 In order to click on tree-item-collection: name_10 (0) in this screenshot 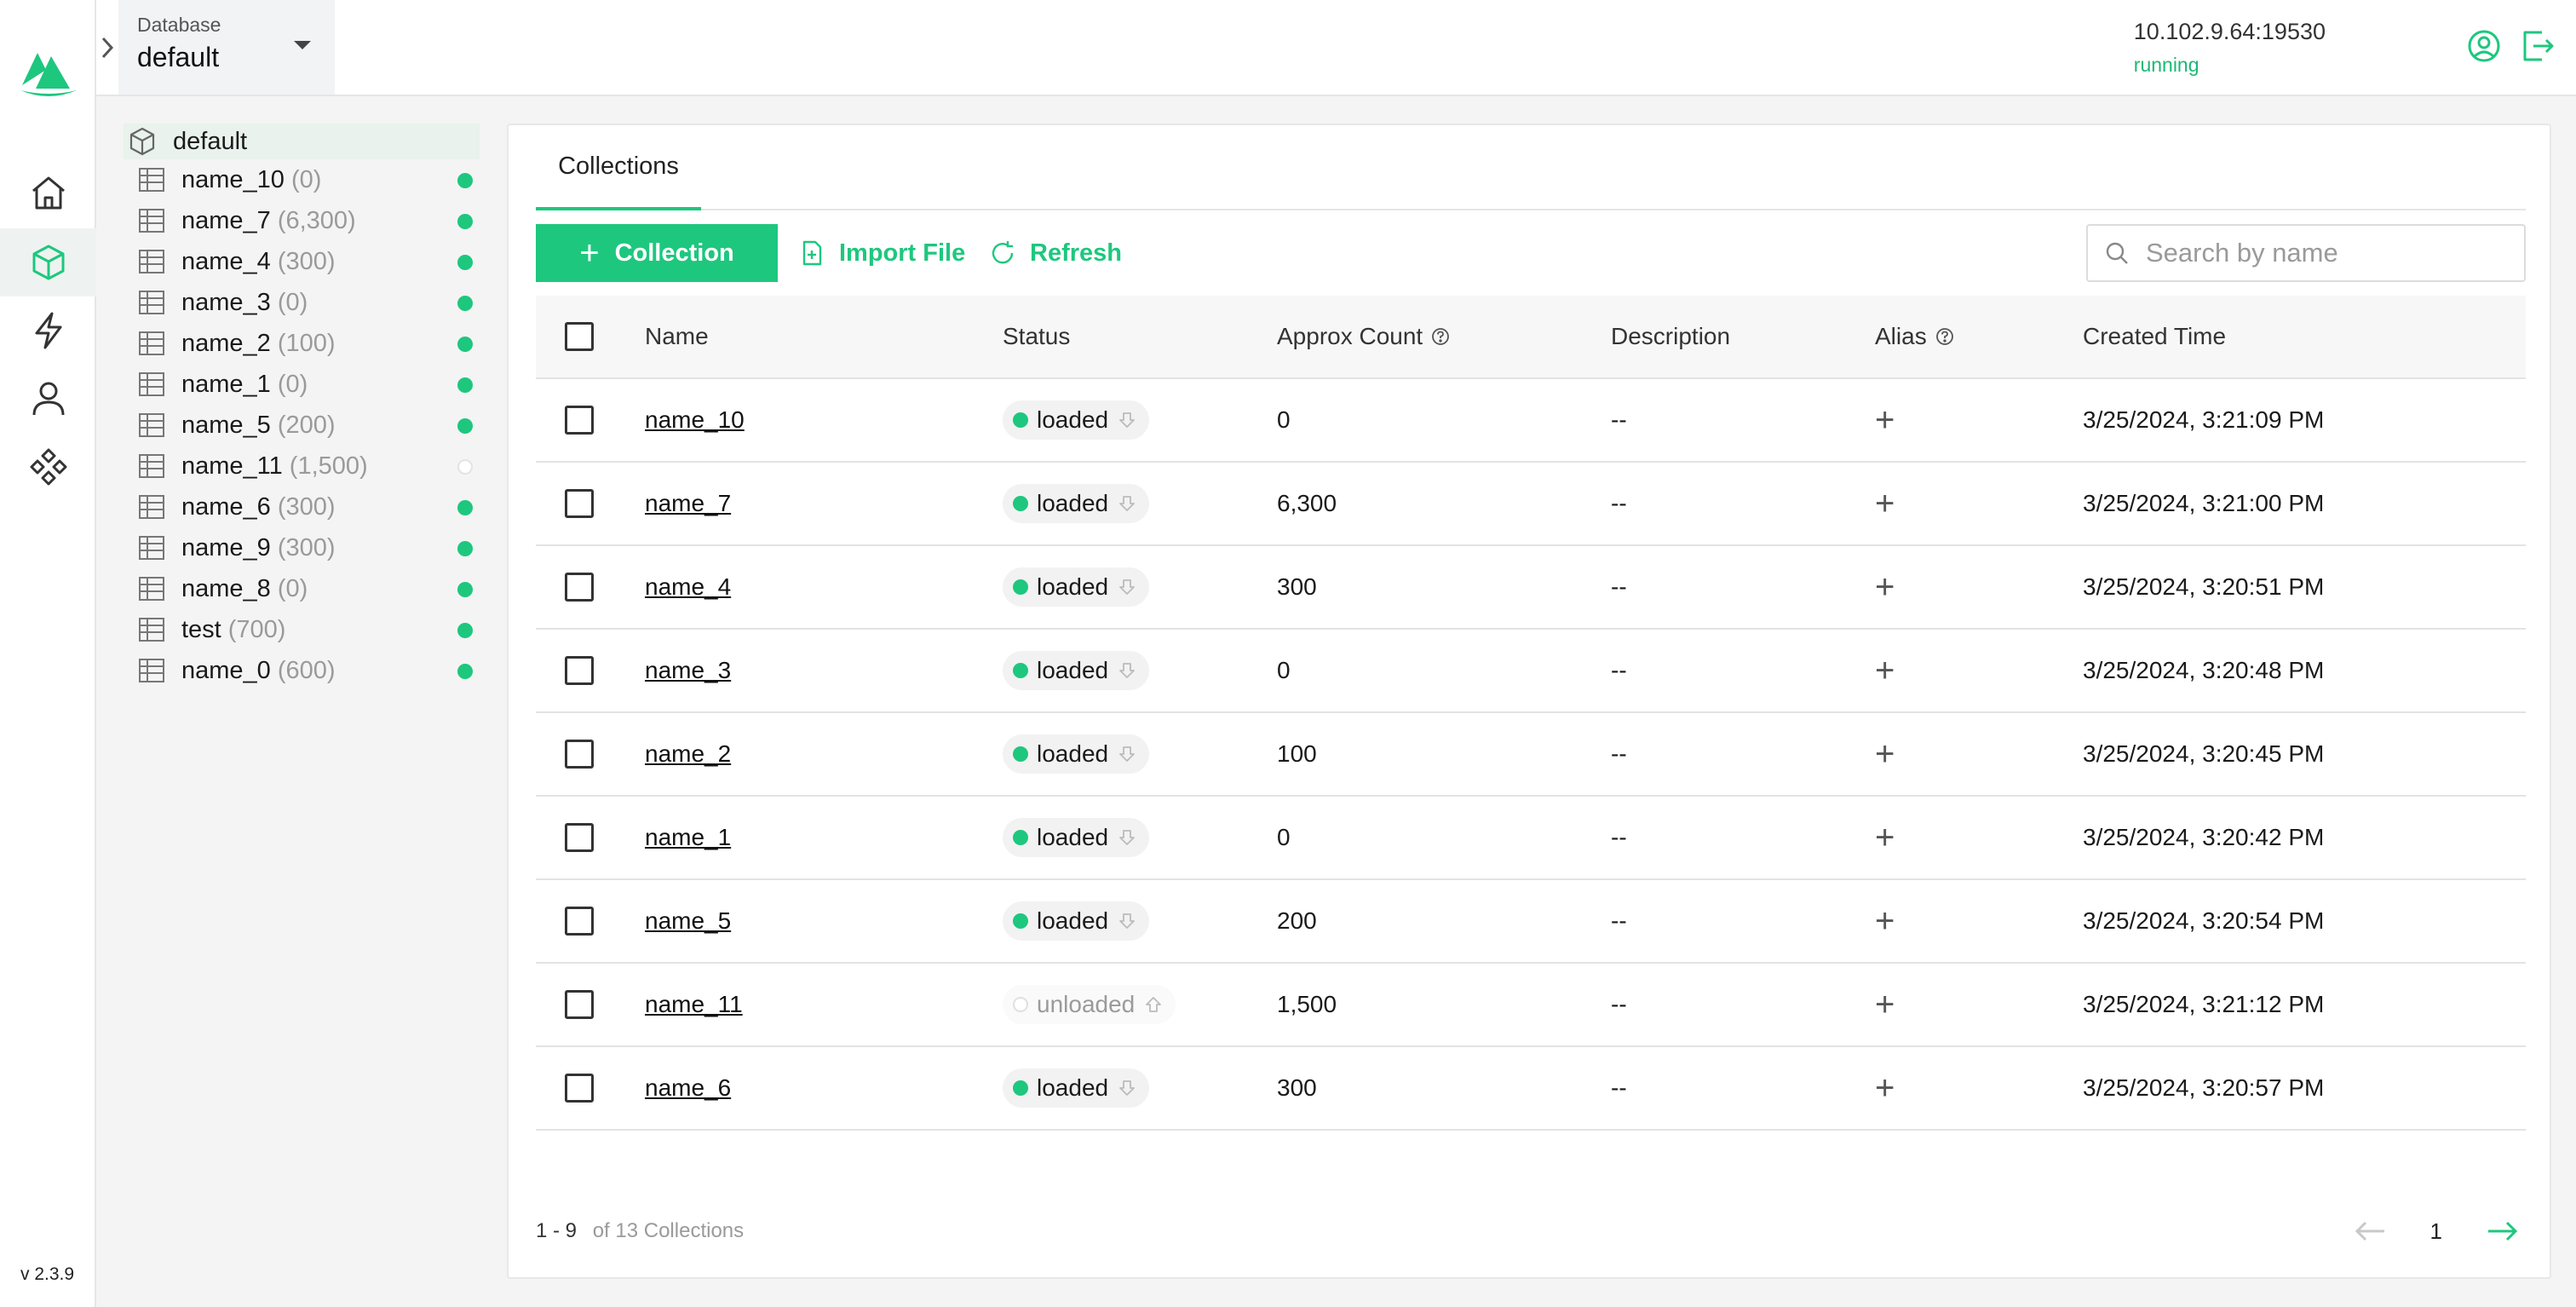, I will do `click(302, 180)`.